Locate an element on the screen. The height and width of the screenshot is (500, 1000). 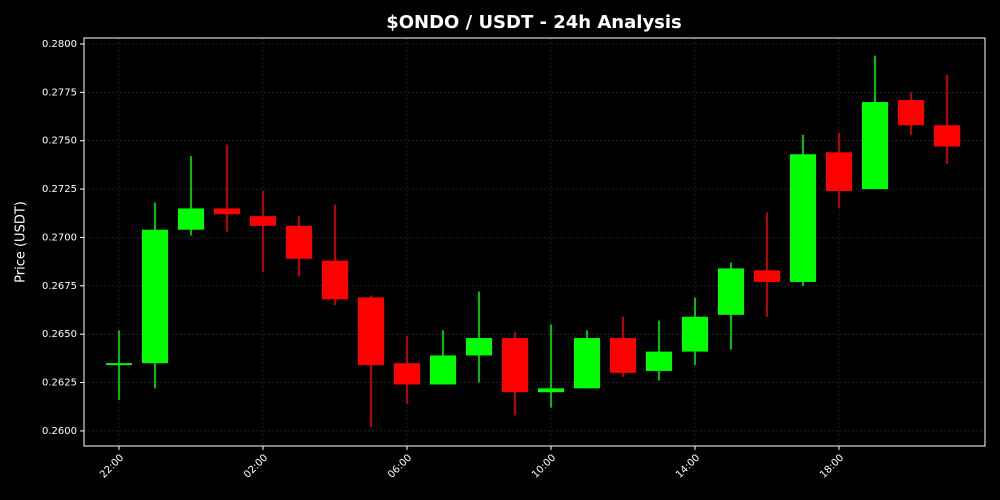
y-tick-label: 0.2800 is located at coordinates (59, 44).